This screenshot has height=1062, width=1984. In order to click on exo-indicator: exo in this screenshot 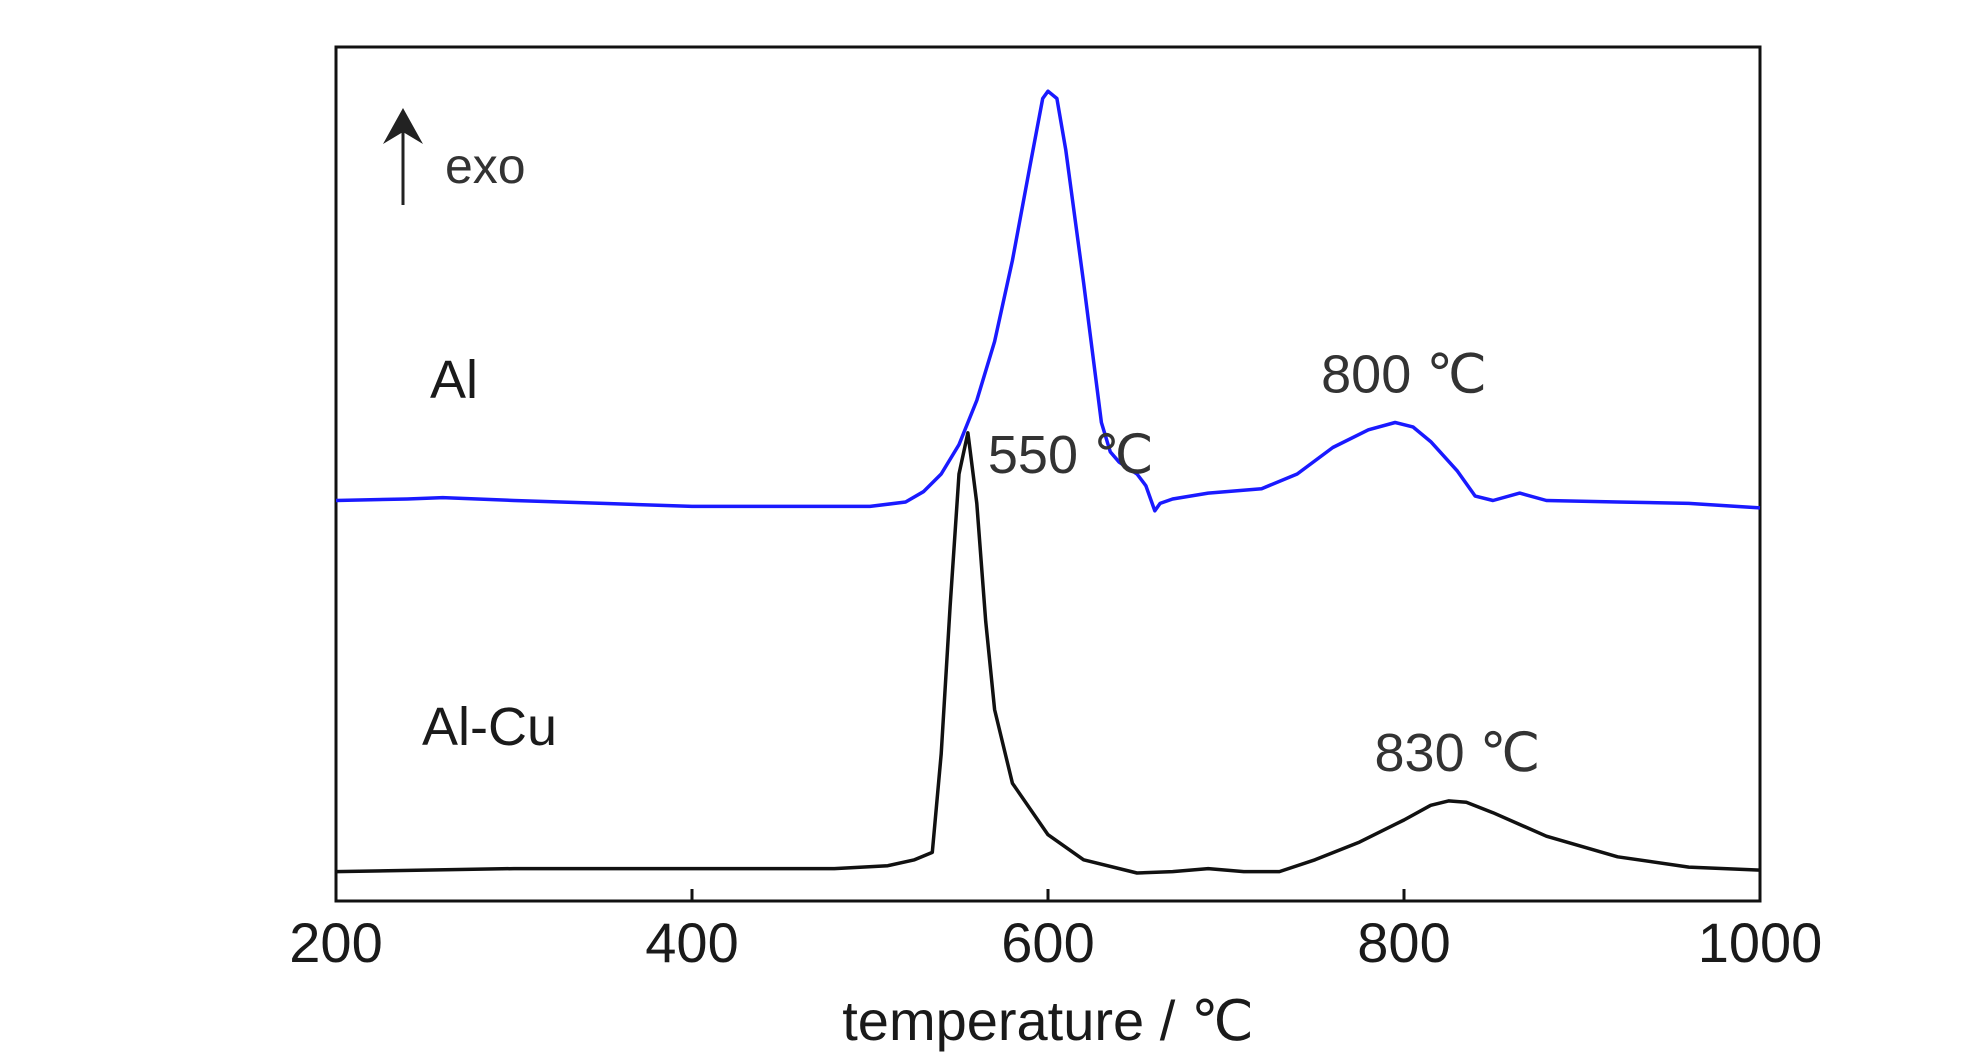, I will do `click(454, 156)`.